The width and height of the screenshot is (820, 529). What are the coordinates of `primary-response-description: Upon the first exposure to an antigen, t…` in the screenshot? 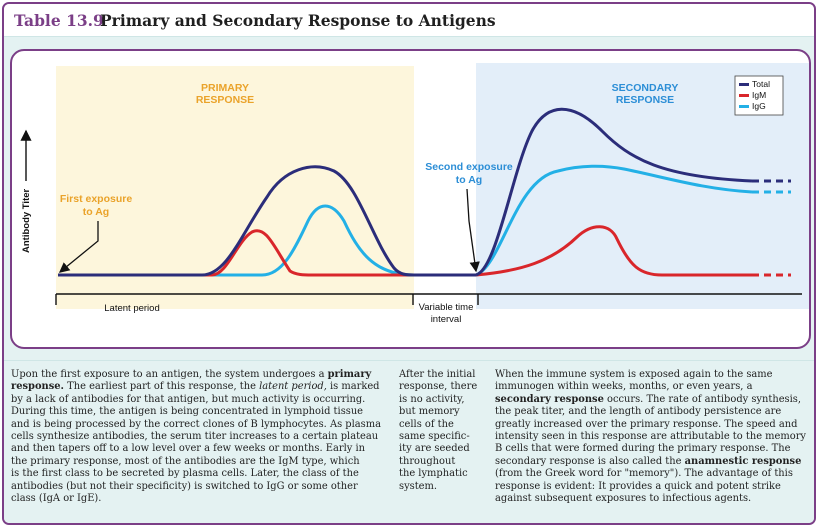 It's located at (196, 437).